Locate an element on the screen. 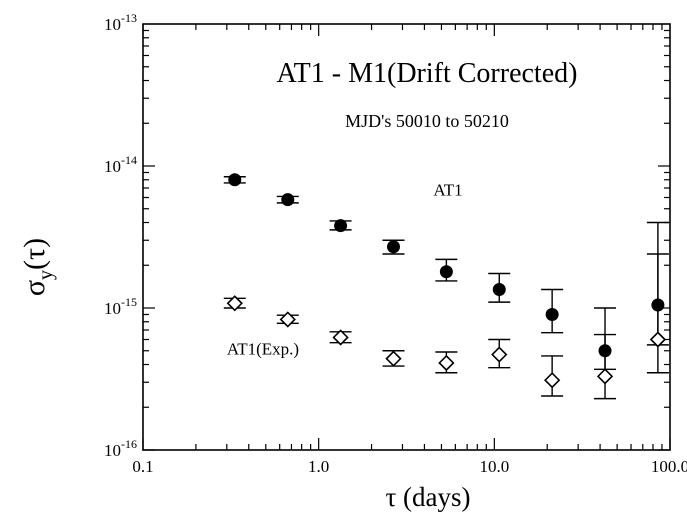  y-axis-label-argument: (τ) is located at coordinates (34, 254).